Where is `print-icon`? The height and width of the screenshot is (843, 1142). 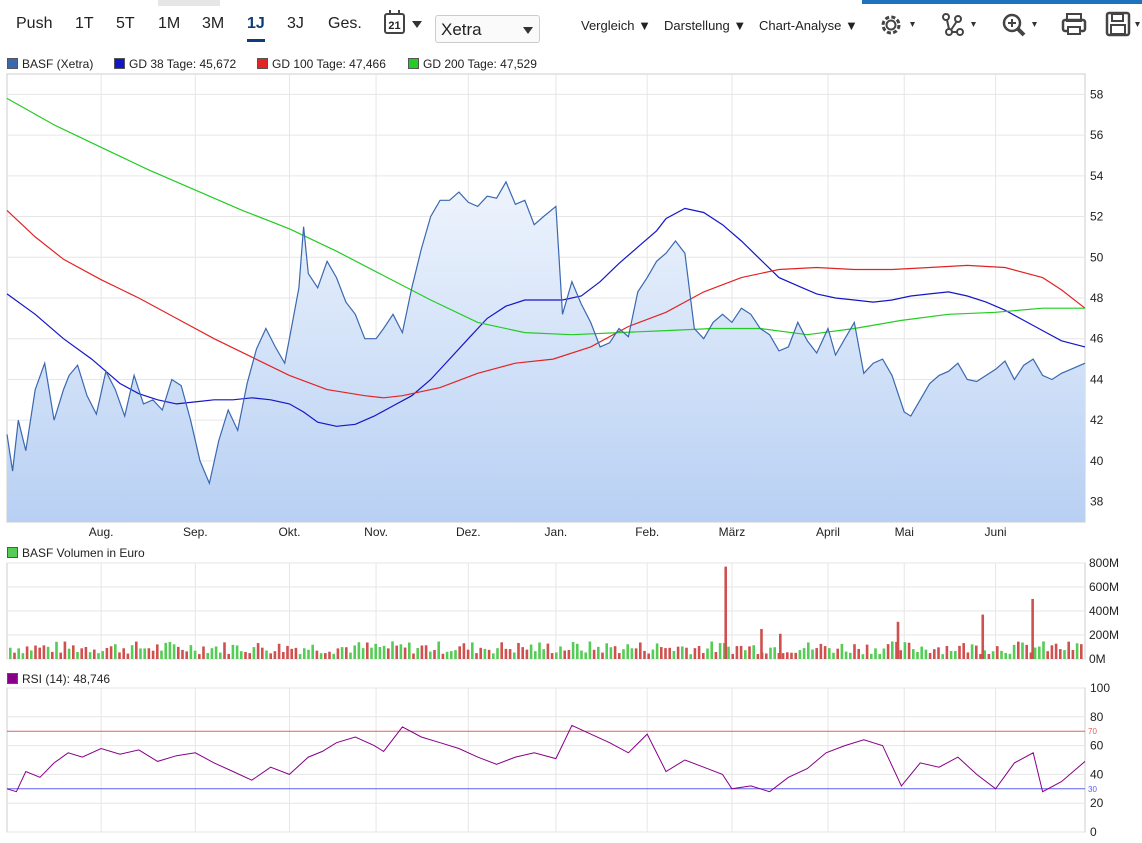 print-icon is located at coordinates (1075, 25).